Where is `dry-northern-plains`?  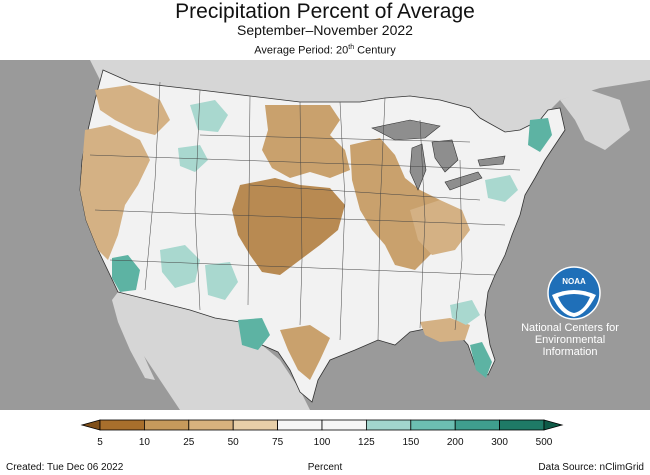
dry-northern-plains is located at coordinates (306, 141).